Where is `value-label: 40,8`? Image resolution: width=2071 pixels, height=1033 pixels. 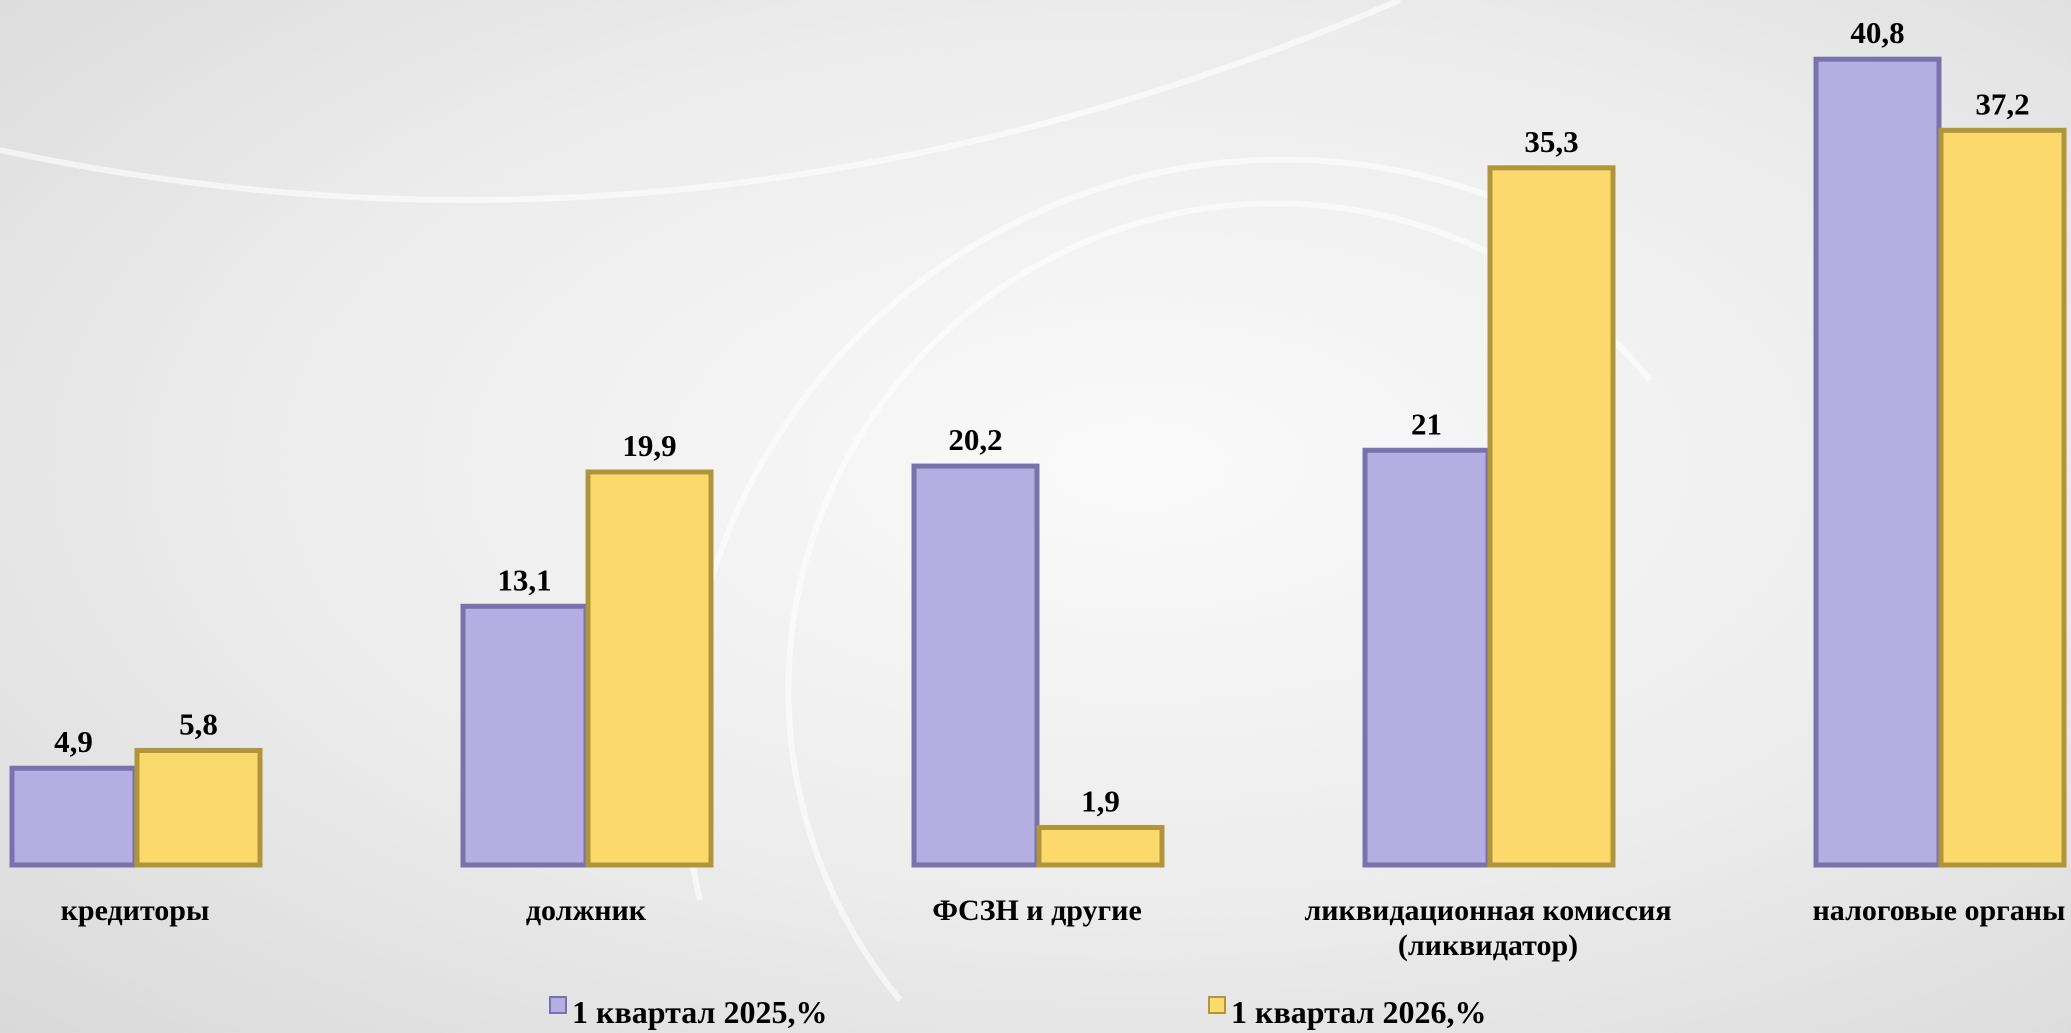
value-label: 40,8 is located at coordinates (1877, 32).